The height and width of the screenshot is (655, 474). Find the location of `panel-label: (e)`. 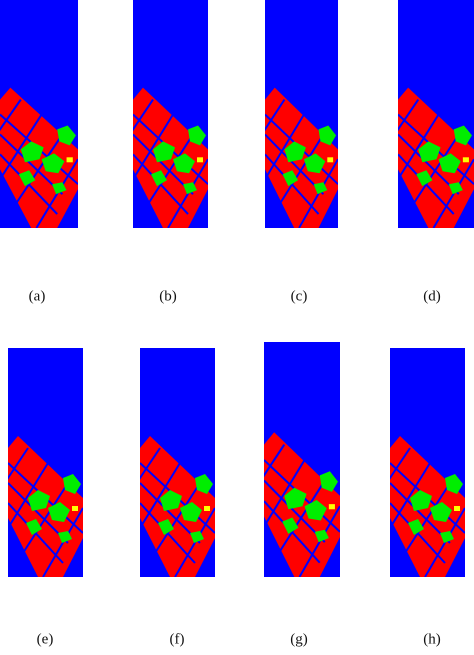

panel-label: (e) is located at coordinates (45, 639).